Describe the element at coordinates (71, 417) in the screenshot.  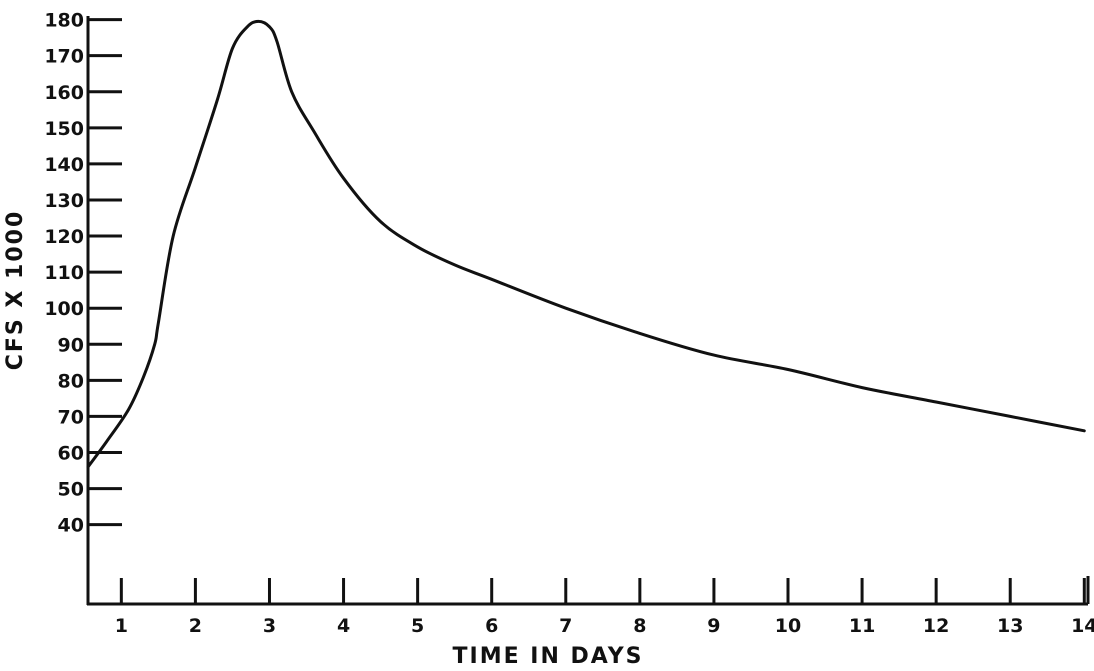
I see `y-tick-label: 70` at that location.